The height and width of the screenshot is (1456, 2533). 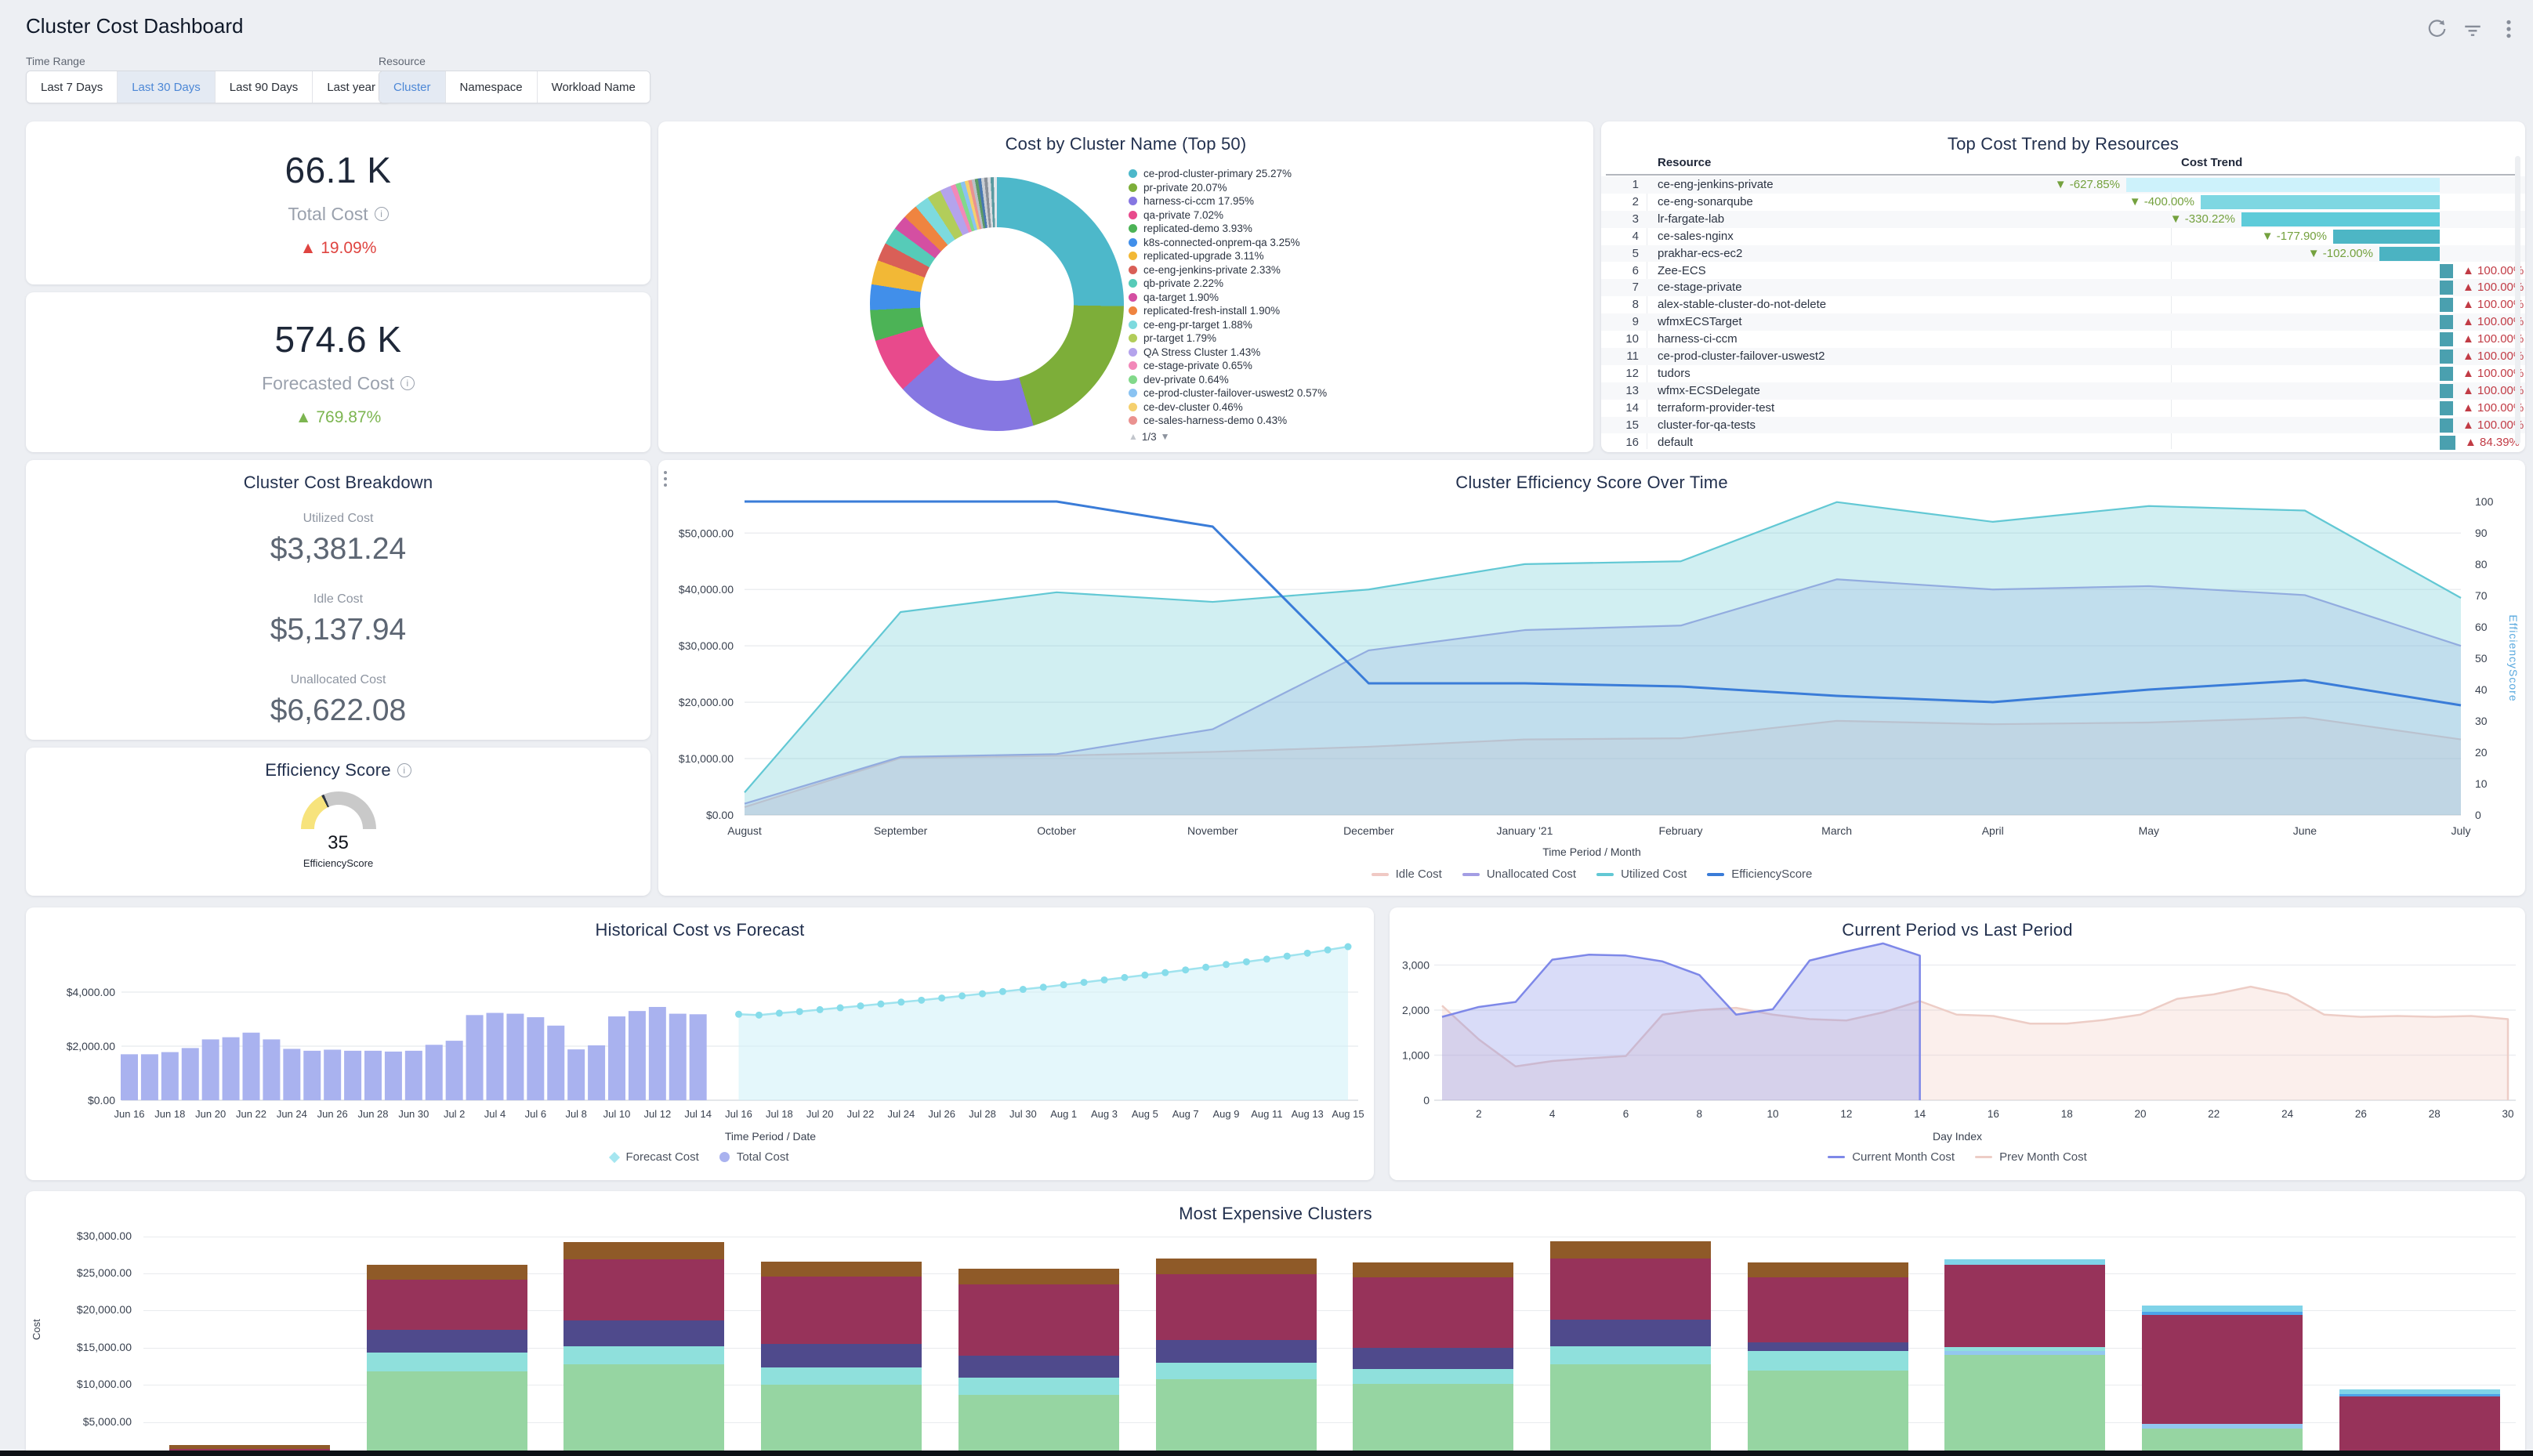 I want to click on time-range-option-last-7-days: Last 7 Days, so click(x=73, y=87).